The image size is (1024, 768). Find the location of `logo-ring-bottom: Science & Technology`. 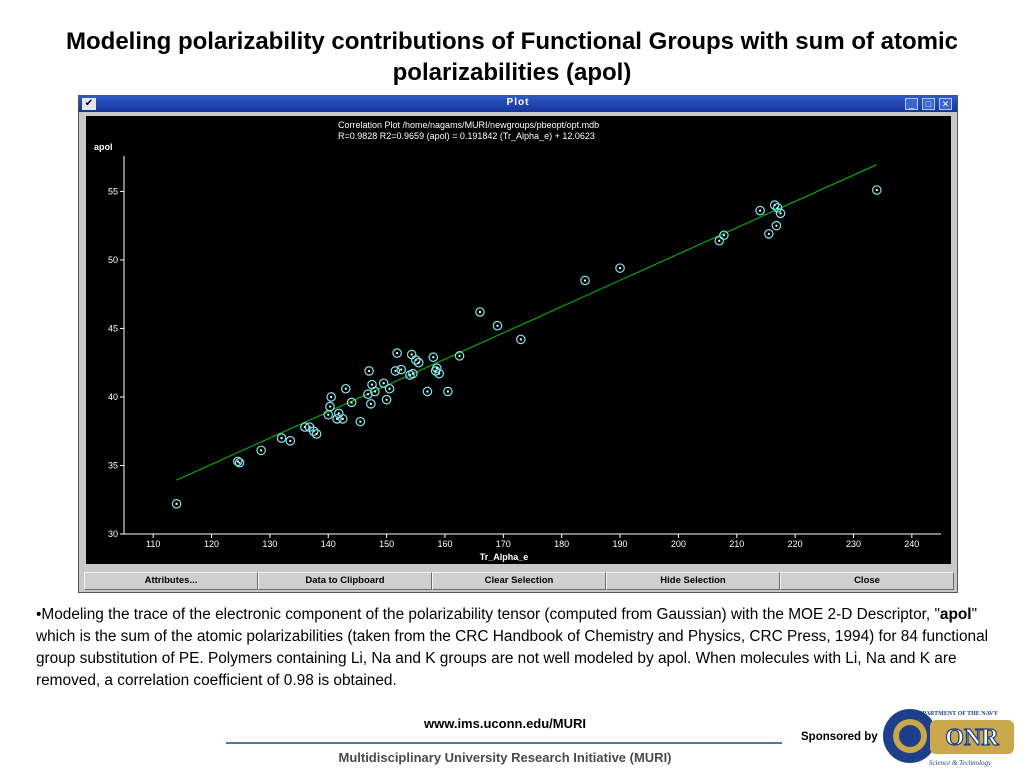

logo-ring-bottom: Science & Technology is located at coordinates (960, 763).